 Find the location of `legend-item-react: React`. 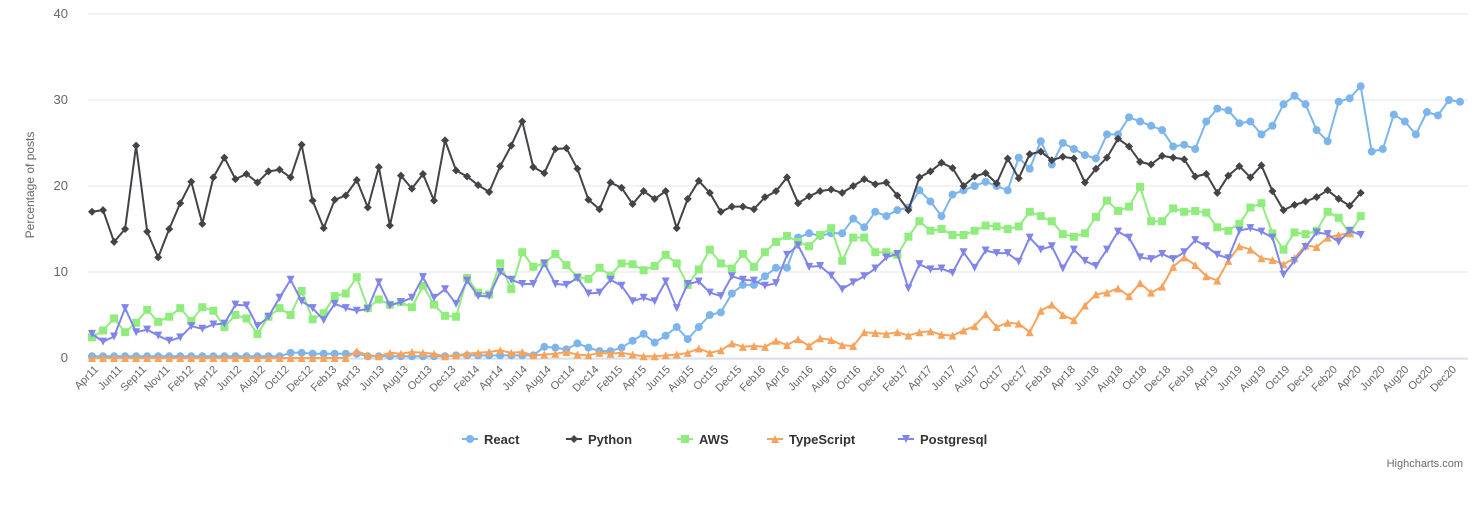

legend-item-react: React is located at coordinates (491, 439).